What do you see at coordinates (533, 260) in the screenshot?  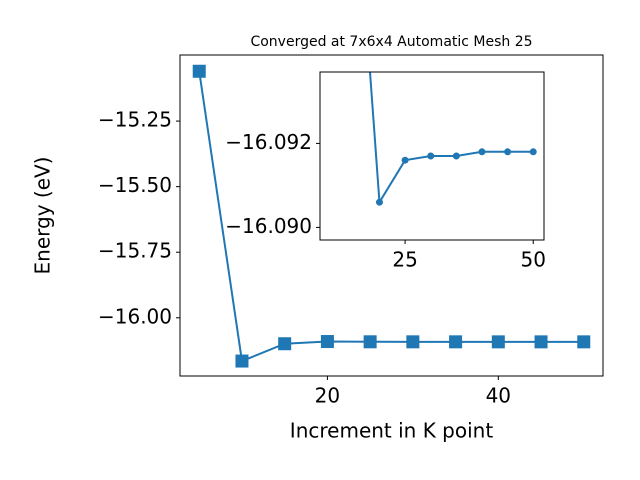 I see `x-tick-label: 50` at bounding box center [533, 260].